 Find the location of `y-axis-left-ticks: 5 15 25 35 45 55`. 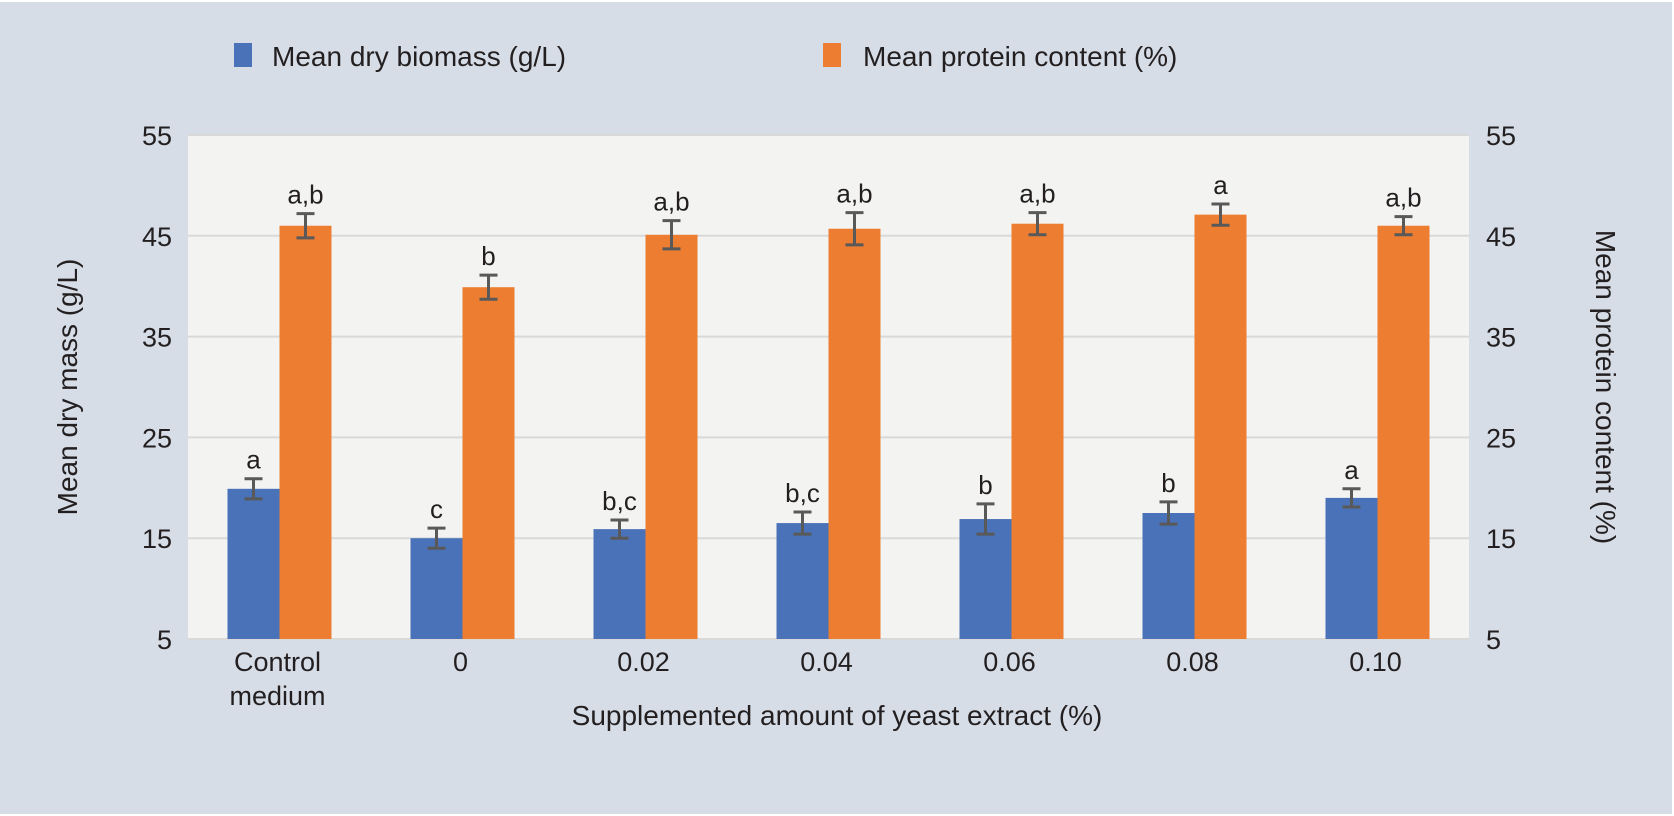

y-axis-left-ticks: 5 15 25 35 45 55 is located at coordinates (157, 388).